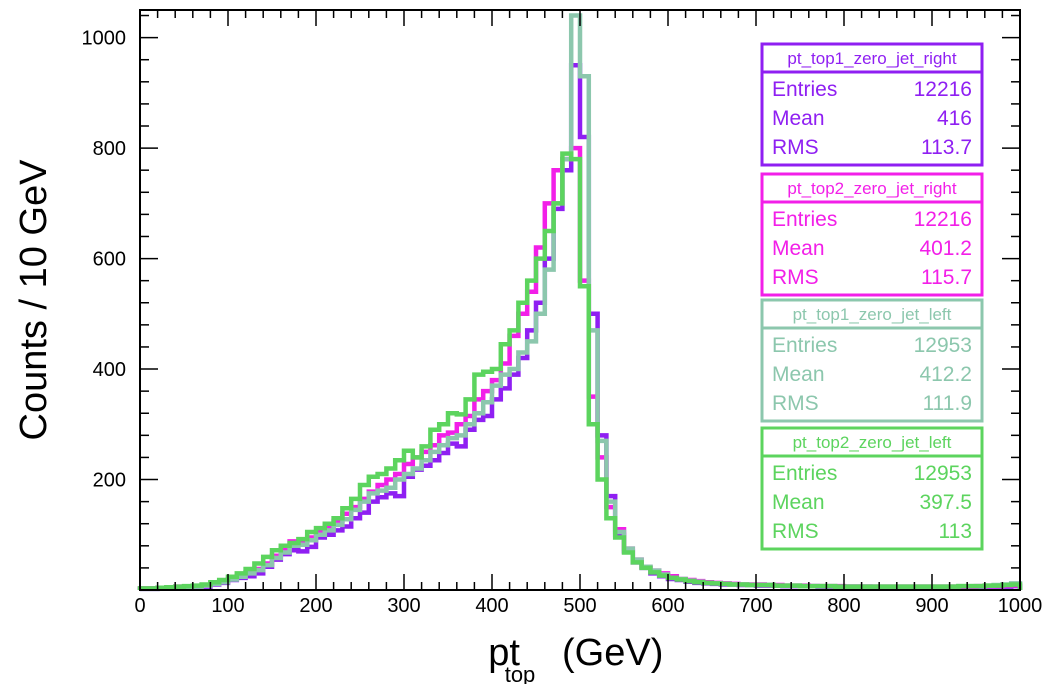 The image size is (1056, 684). What do you see at coordinates (872, 314) in the screenshot?
I see `stat-box-title: pt_top1_zero_jet_left` at bounding box center [872, 314].